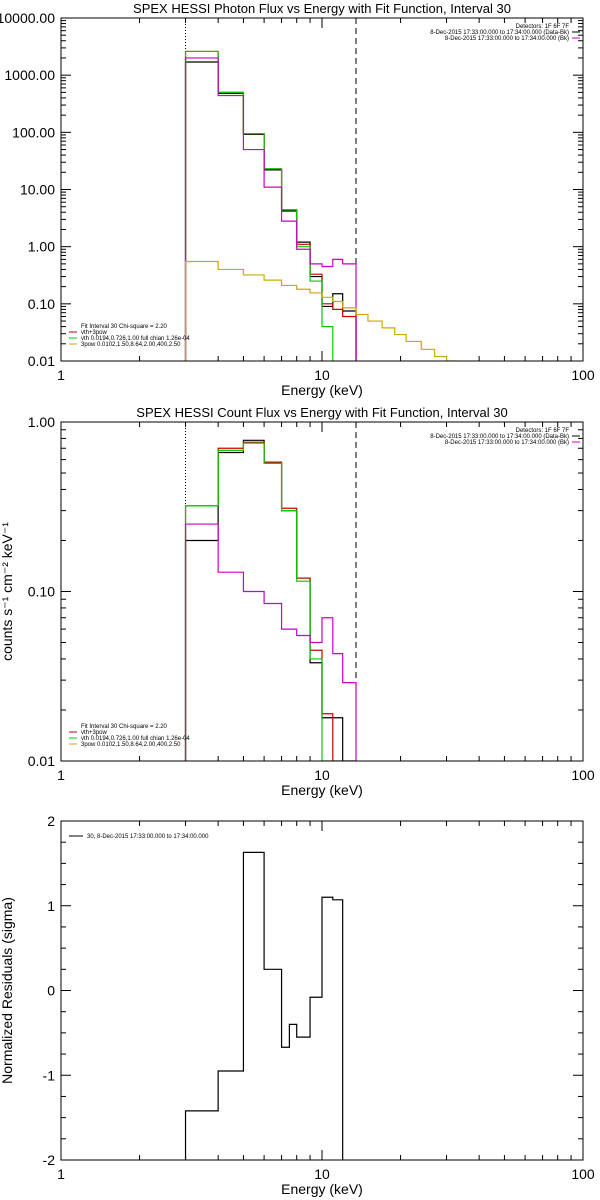 This screenshot has height=1200, width=600. Describe the element at coordinates (7, 990) in the screenshot. I see `y-axis-label: Normalized Residuals (sigma)` at that location.